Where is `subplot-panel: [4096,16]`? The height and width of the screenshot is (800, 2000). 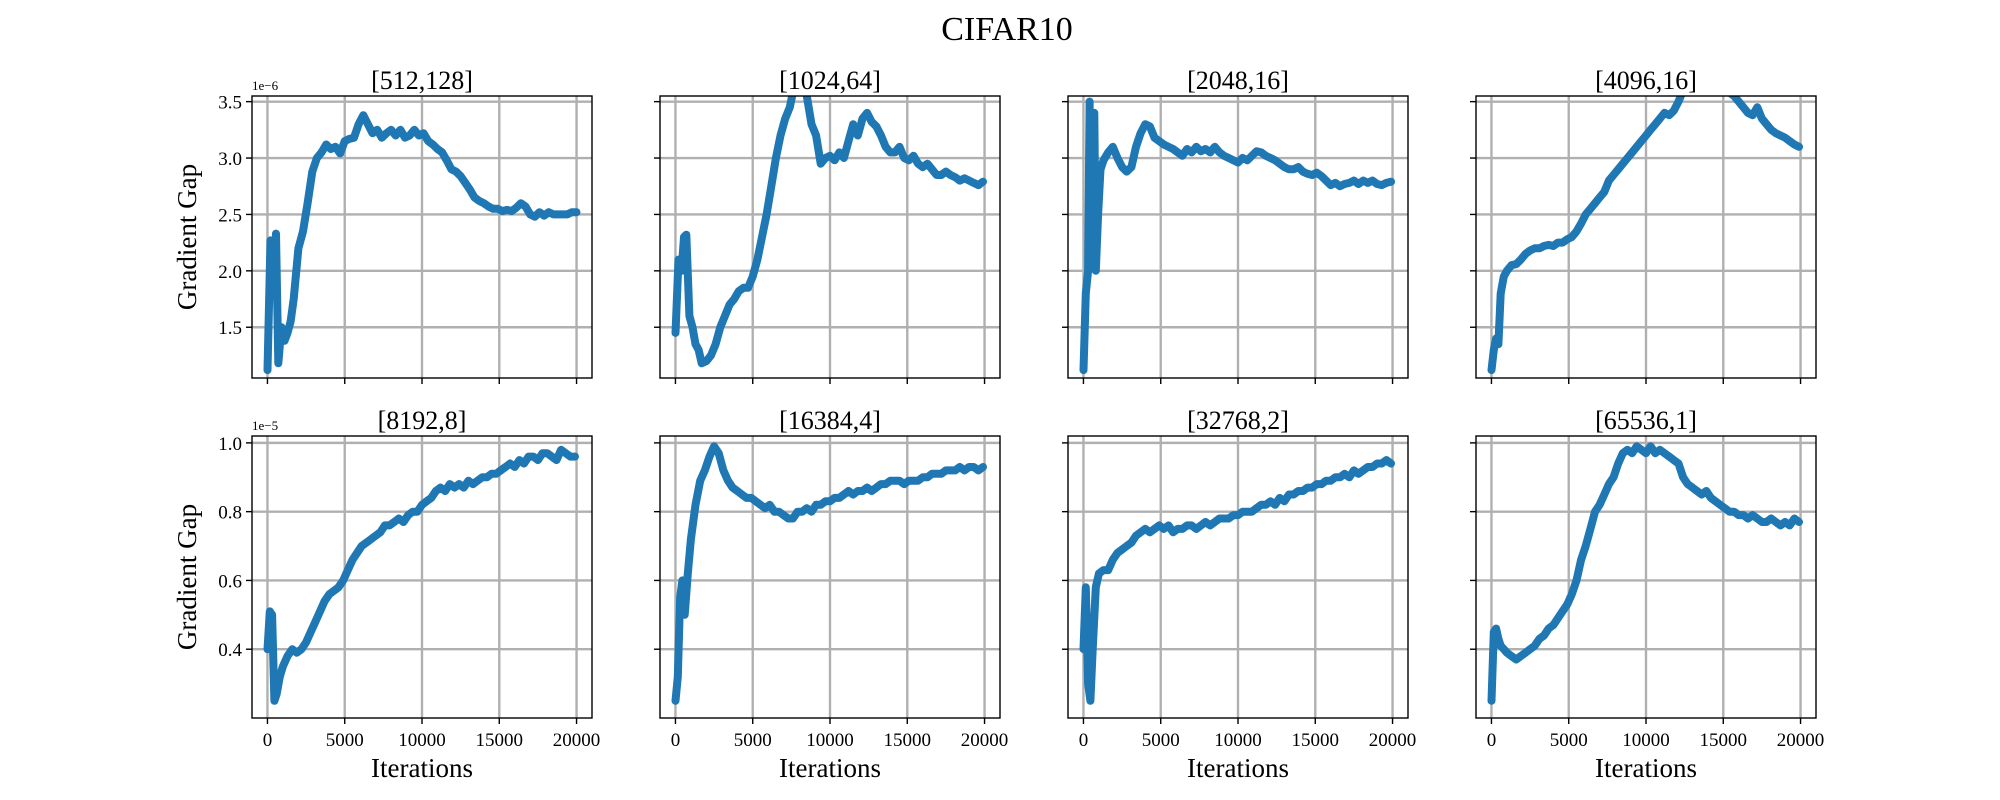 subplot-panel: [4096,16] is located at coordinates (1643, 225).